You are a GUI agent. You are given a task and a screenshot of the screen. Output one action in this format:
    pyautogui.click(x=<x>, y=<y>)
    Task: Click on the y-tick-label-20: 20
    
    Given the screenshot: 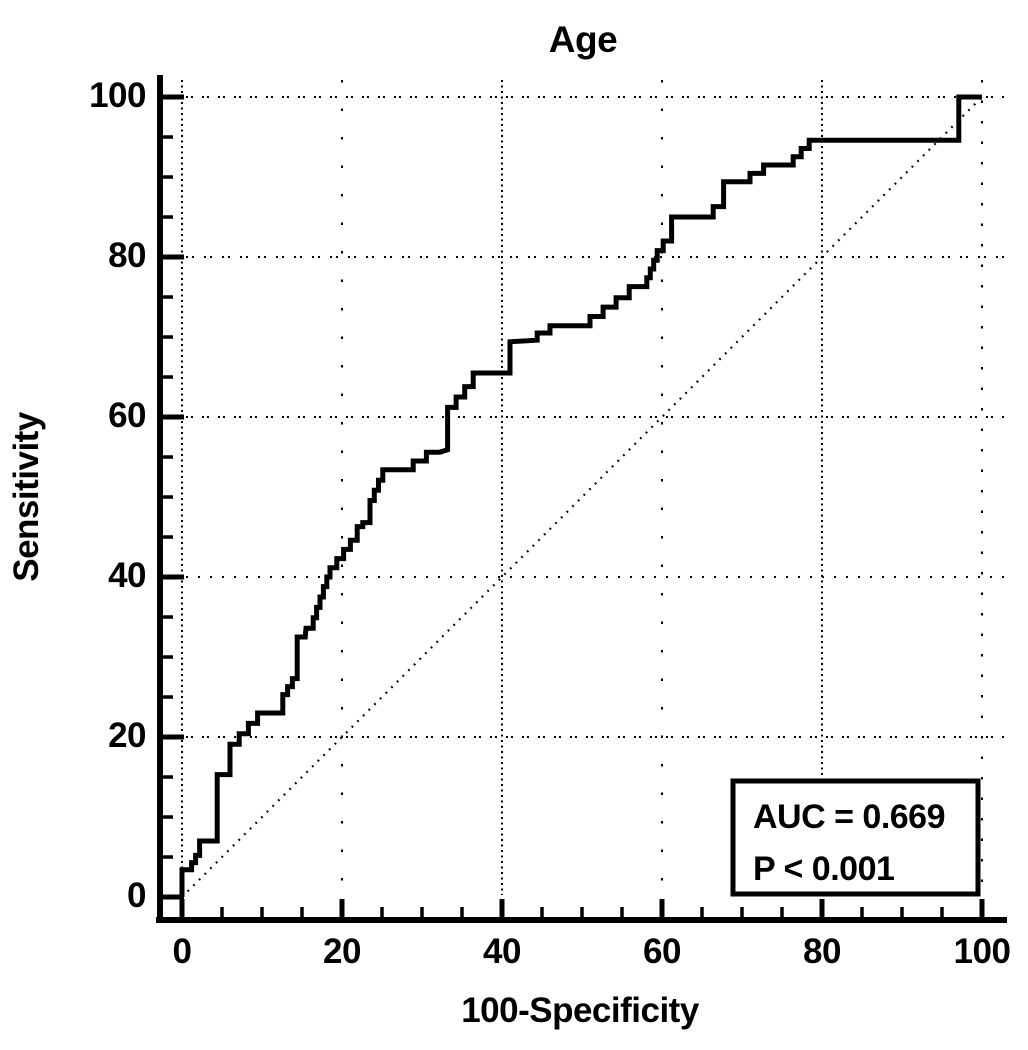 What is the action you would take?
    pyautogui.click(x=127, y=735)
    